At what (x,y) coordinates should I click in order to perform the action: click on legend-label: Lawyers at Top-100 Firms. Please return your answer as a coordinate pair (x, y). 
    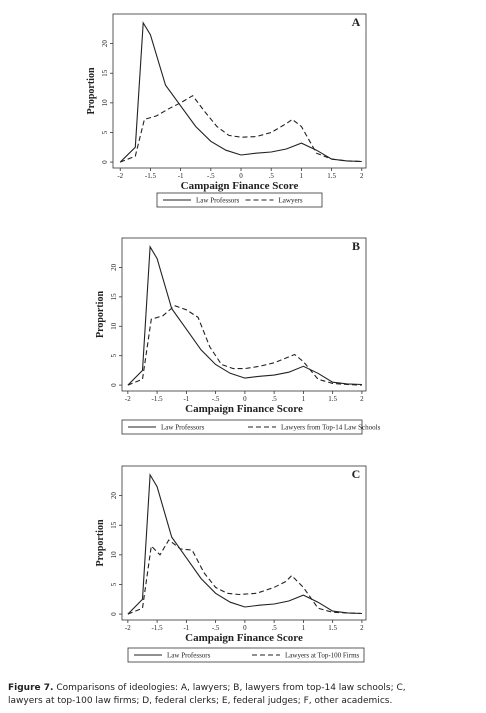
    Looking at the image, I should click on (322, 656).